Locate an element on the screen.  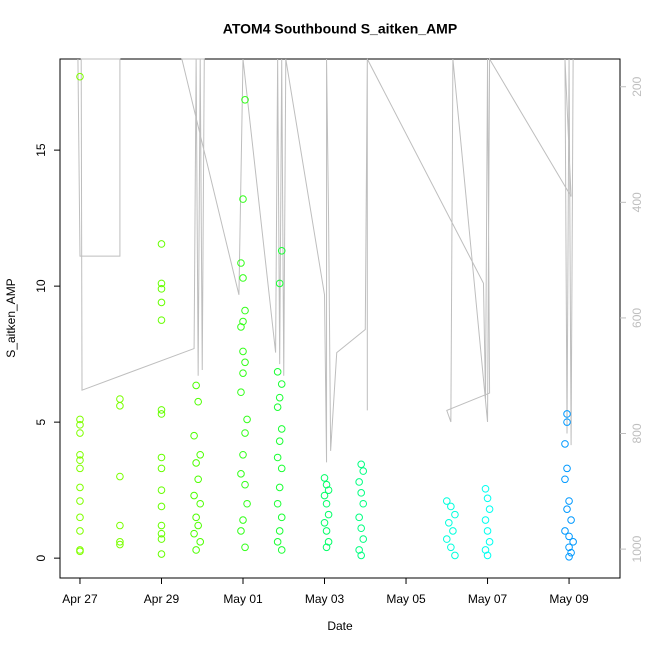
y-tick-label: 5 is located at coordinates (41, 421).